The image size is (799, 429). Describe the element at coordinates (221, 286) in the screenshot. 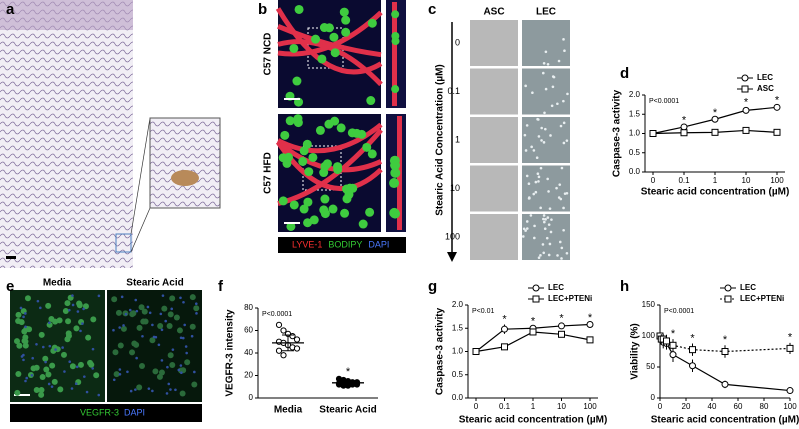

I see `panel-label: f` at that location.